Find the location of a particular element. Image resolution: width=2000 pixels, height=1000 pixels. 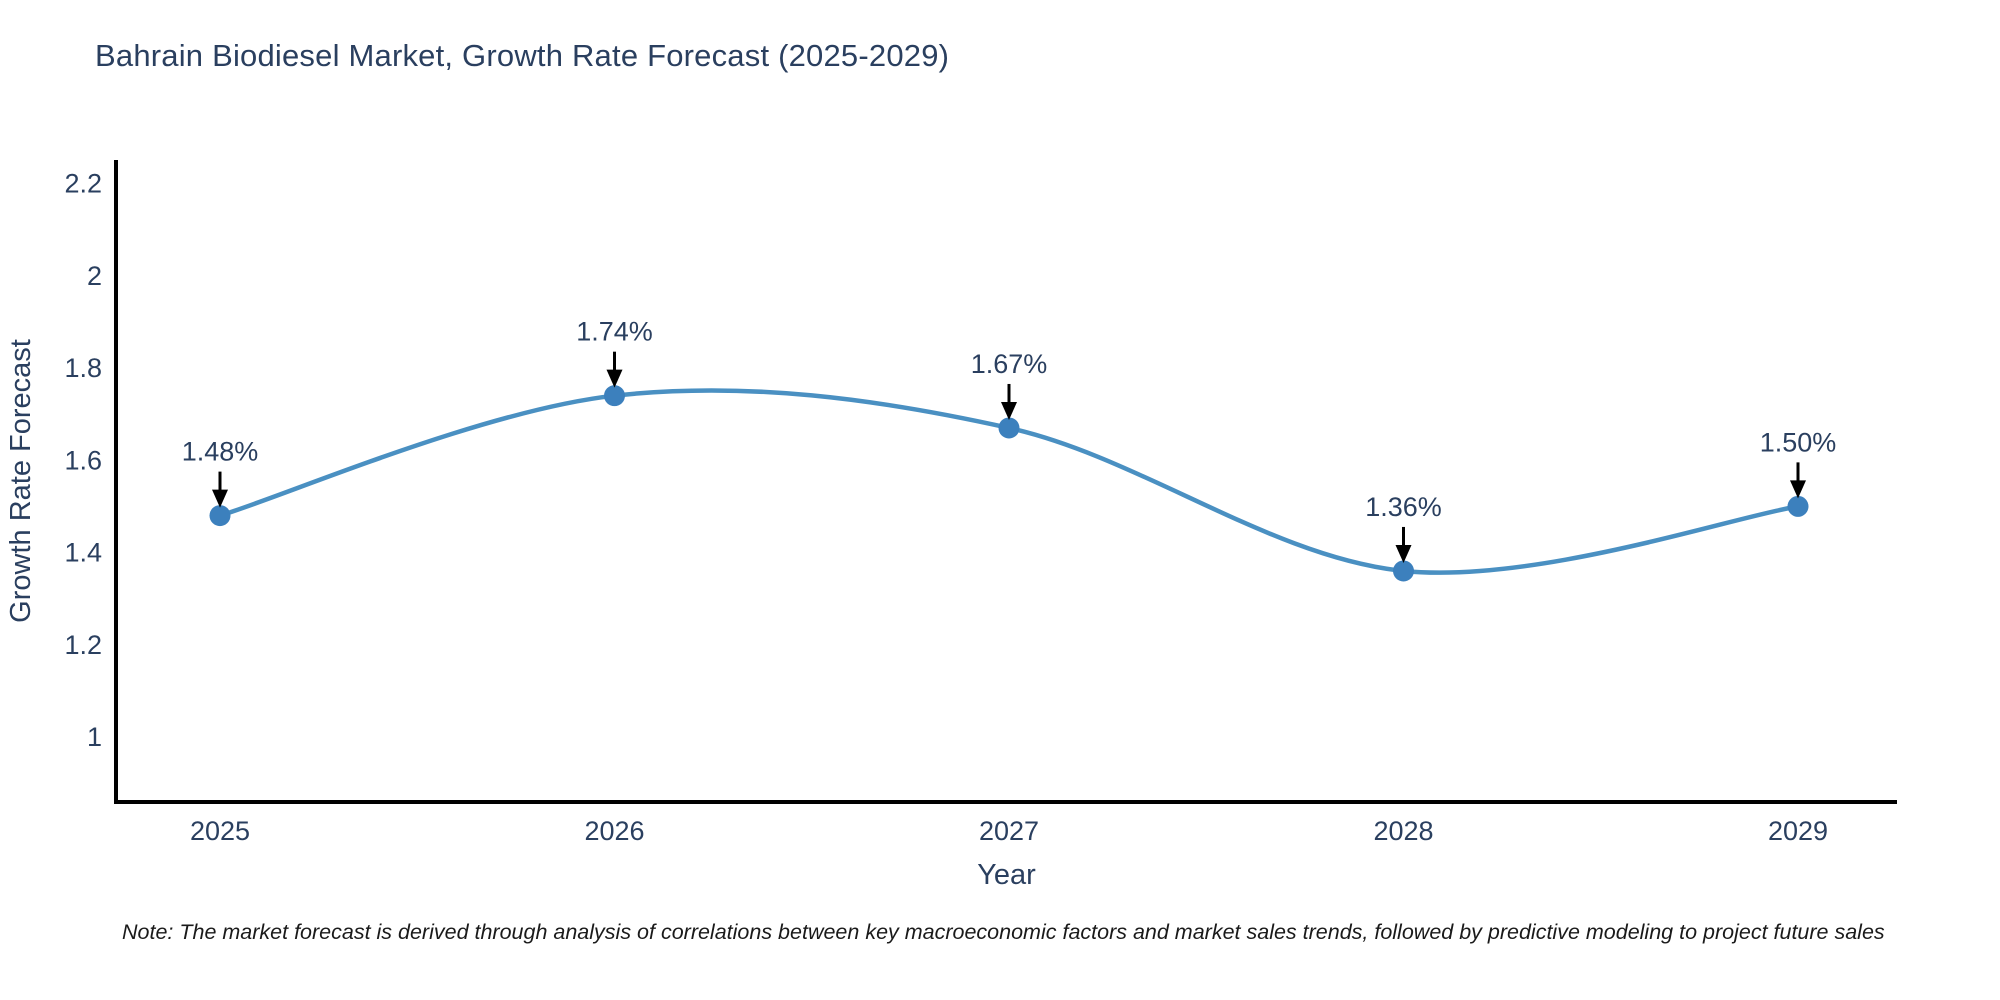

y-tick-label: 1.4 is located at coordinates (83, 553).